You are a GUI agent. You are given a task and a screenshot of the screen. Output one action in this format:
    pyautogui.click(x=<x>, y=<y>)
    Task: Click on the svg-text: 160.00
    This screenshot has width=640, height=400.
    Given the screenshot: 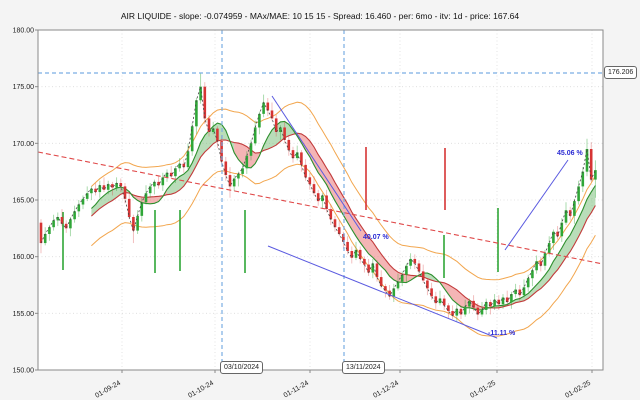 What is the action you would take?
    pyautogui.click(x=24, y=257)
    